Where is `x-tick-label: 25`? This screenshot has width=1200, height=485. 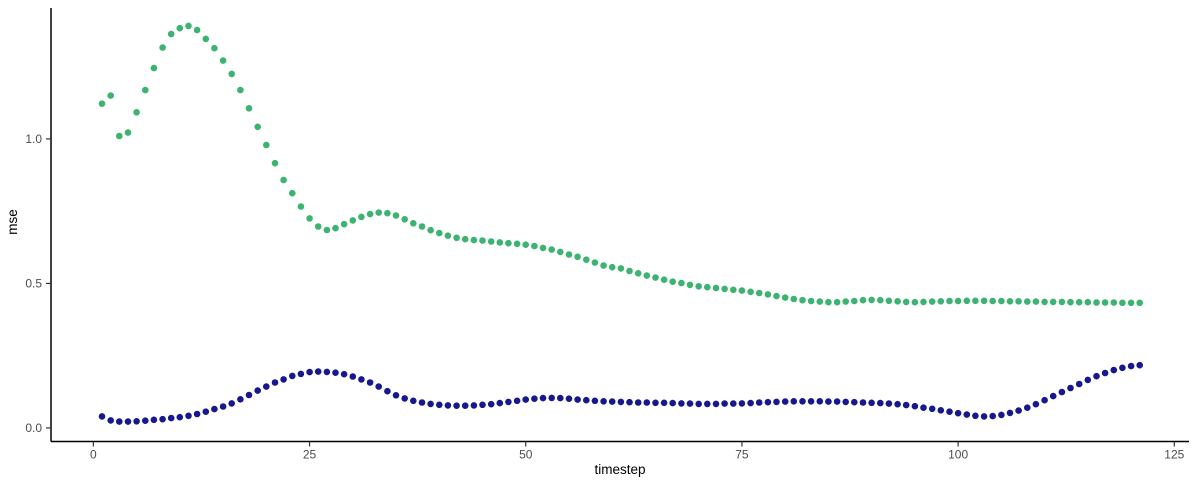 x-tick-label: 25 is located at coordinates (310, 455).